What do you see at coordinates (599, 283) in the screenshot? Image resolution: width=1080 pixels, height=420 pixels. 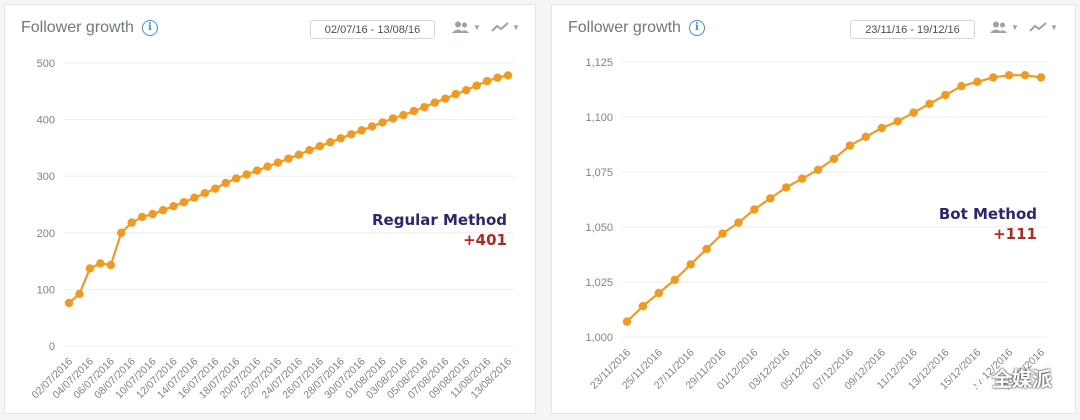 I see `y-tick-label: 1,025` at bounding box center [599, 283].